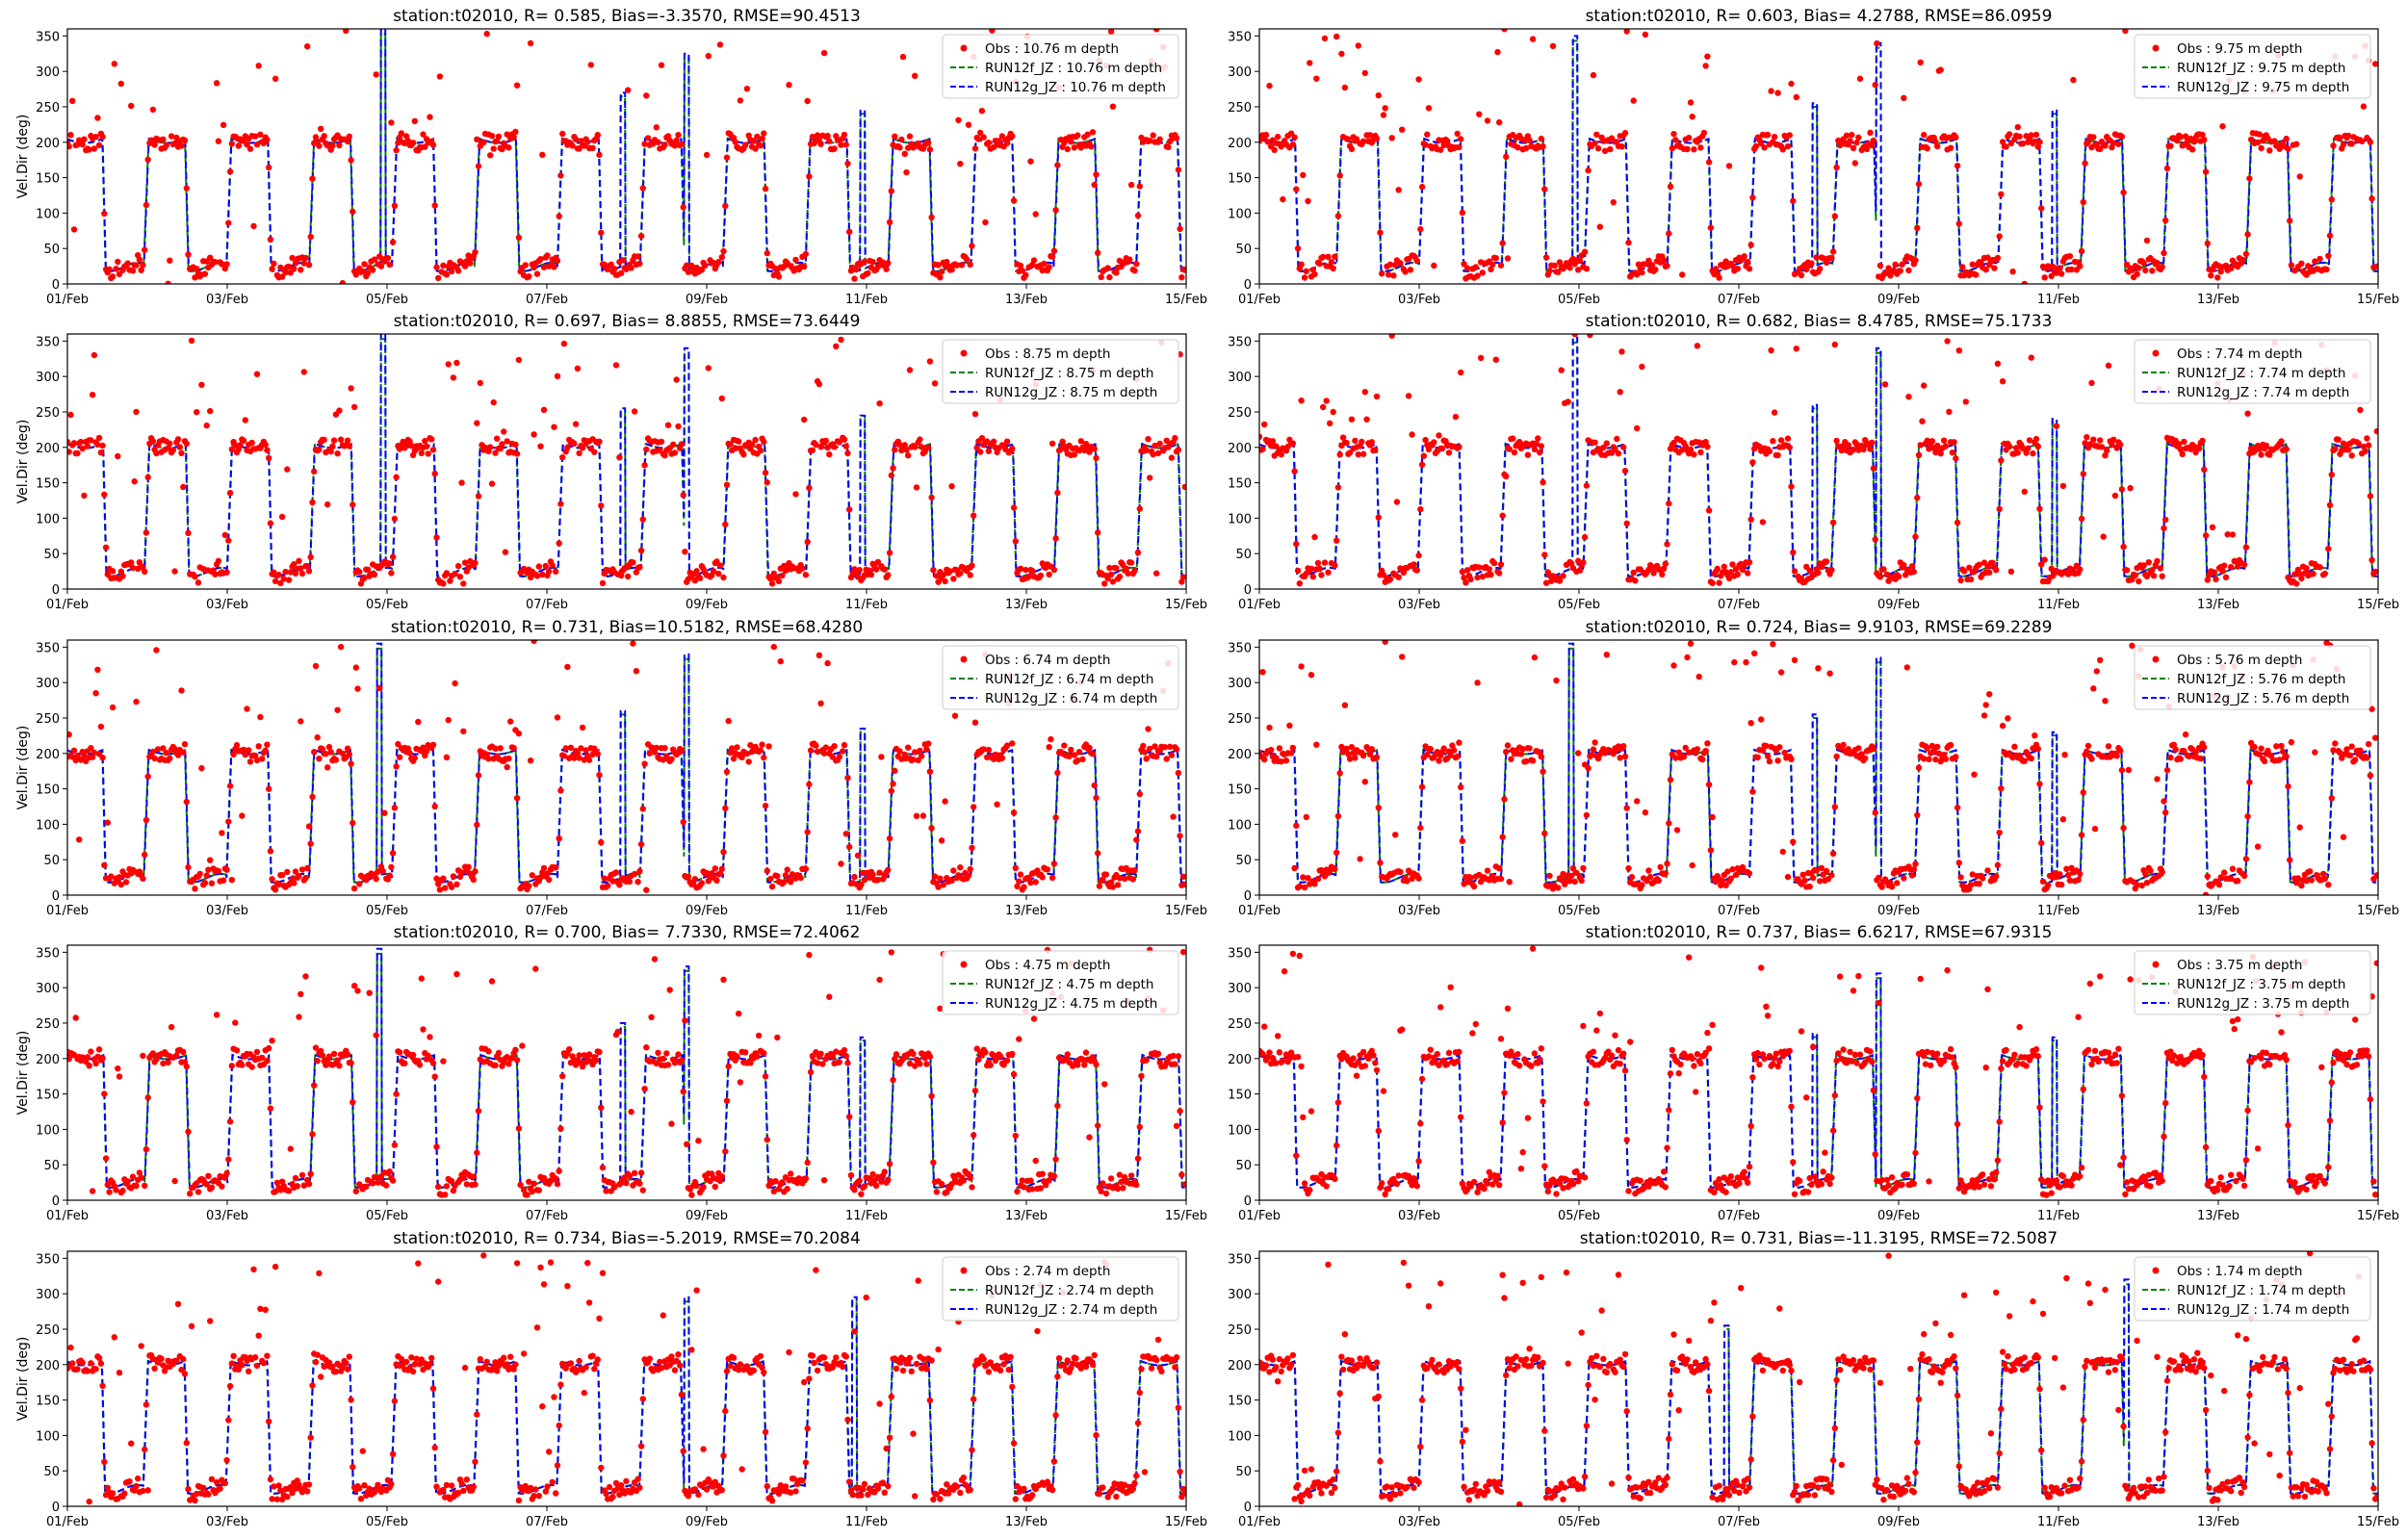 The image size is (2407, 1540). Describe the element at coordinates (1026, 1216) in the screenshot. I see `x-tick-label: 13/Feb` at that location.